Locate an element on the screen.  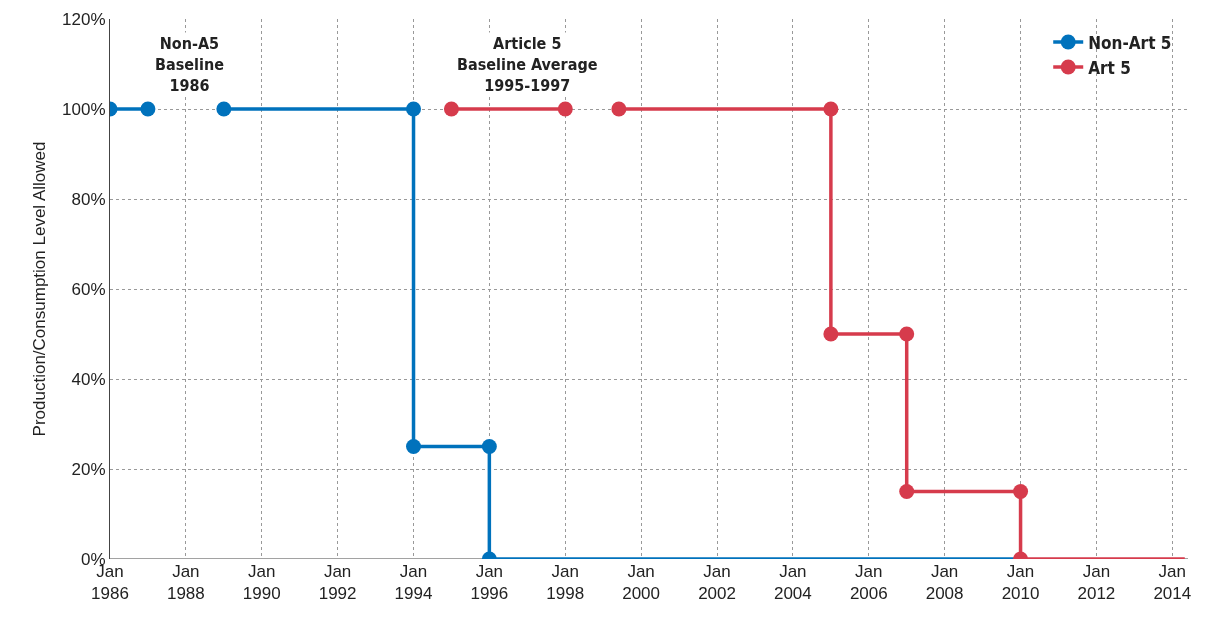
x-tick-label: Jan 1996 is located at coordinates (489, 583).